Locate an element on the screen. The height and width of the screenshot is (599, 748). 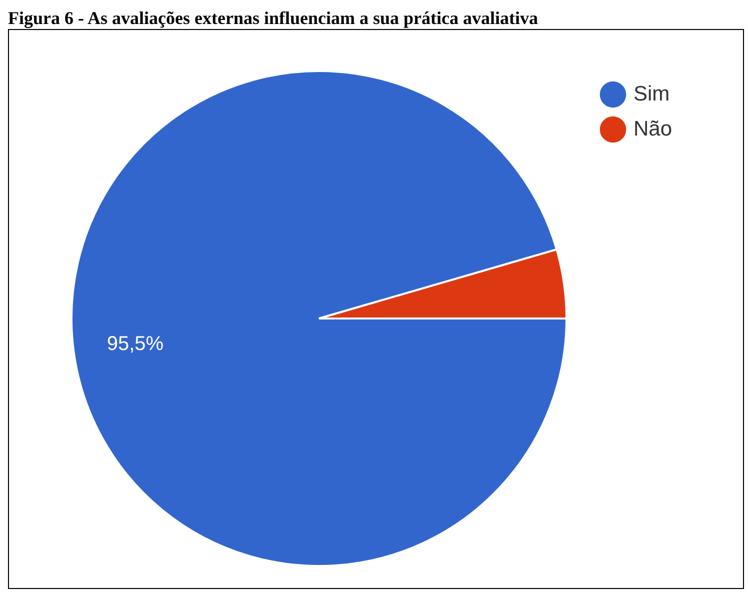
legend-label: Não is located at coordinates (652, 128).